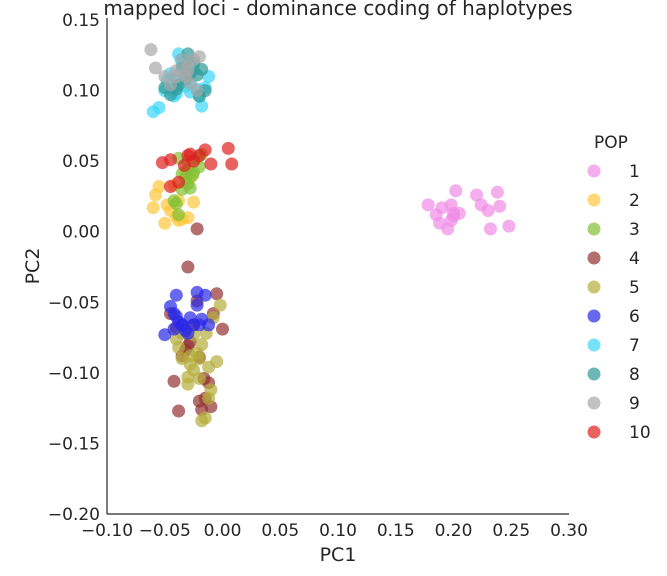 The image size is (667, 576). What do you see at coordinates (613, 259) in the screenshot?
I see `legend-item: 4` at bounding box center [613, 259].